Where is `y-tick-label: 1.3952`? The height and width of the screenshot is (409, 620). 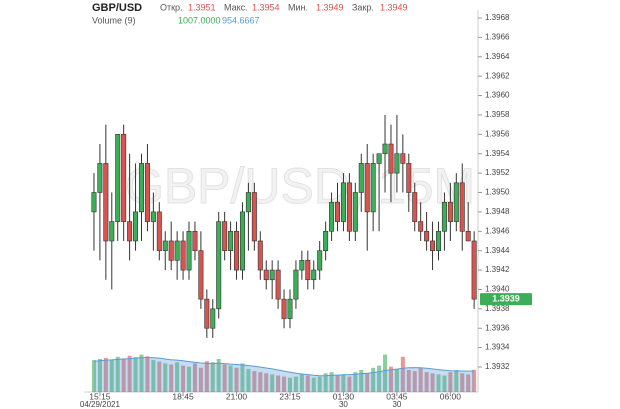 y-tick-label: 1.3952 is located at coordinates (497, 172).